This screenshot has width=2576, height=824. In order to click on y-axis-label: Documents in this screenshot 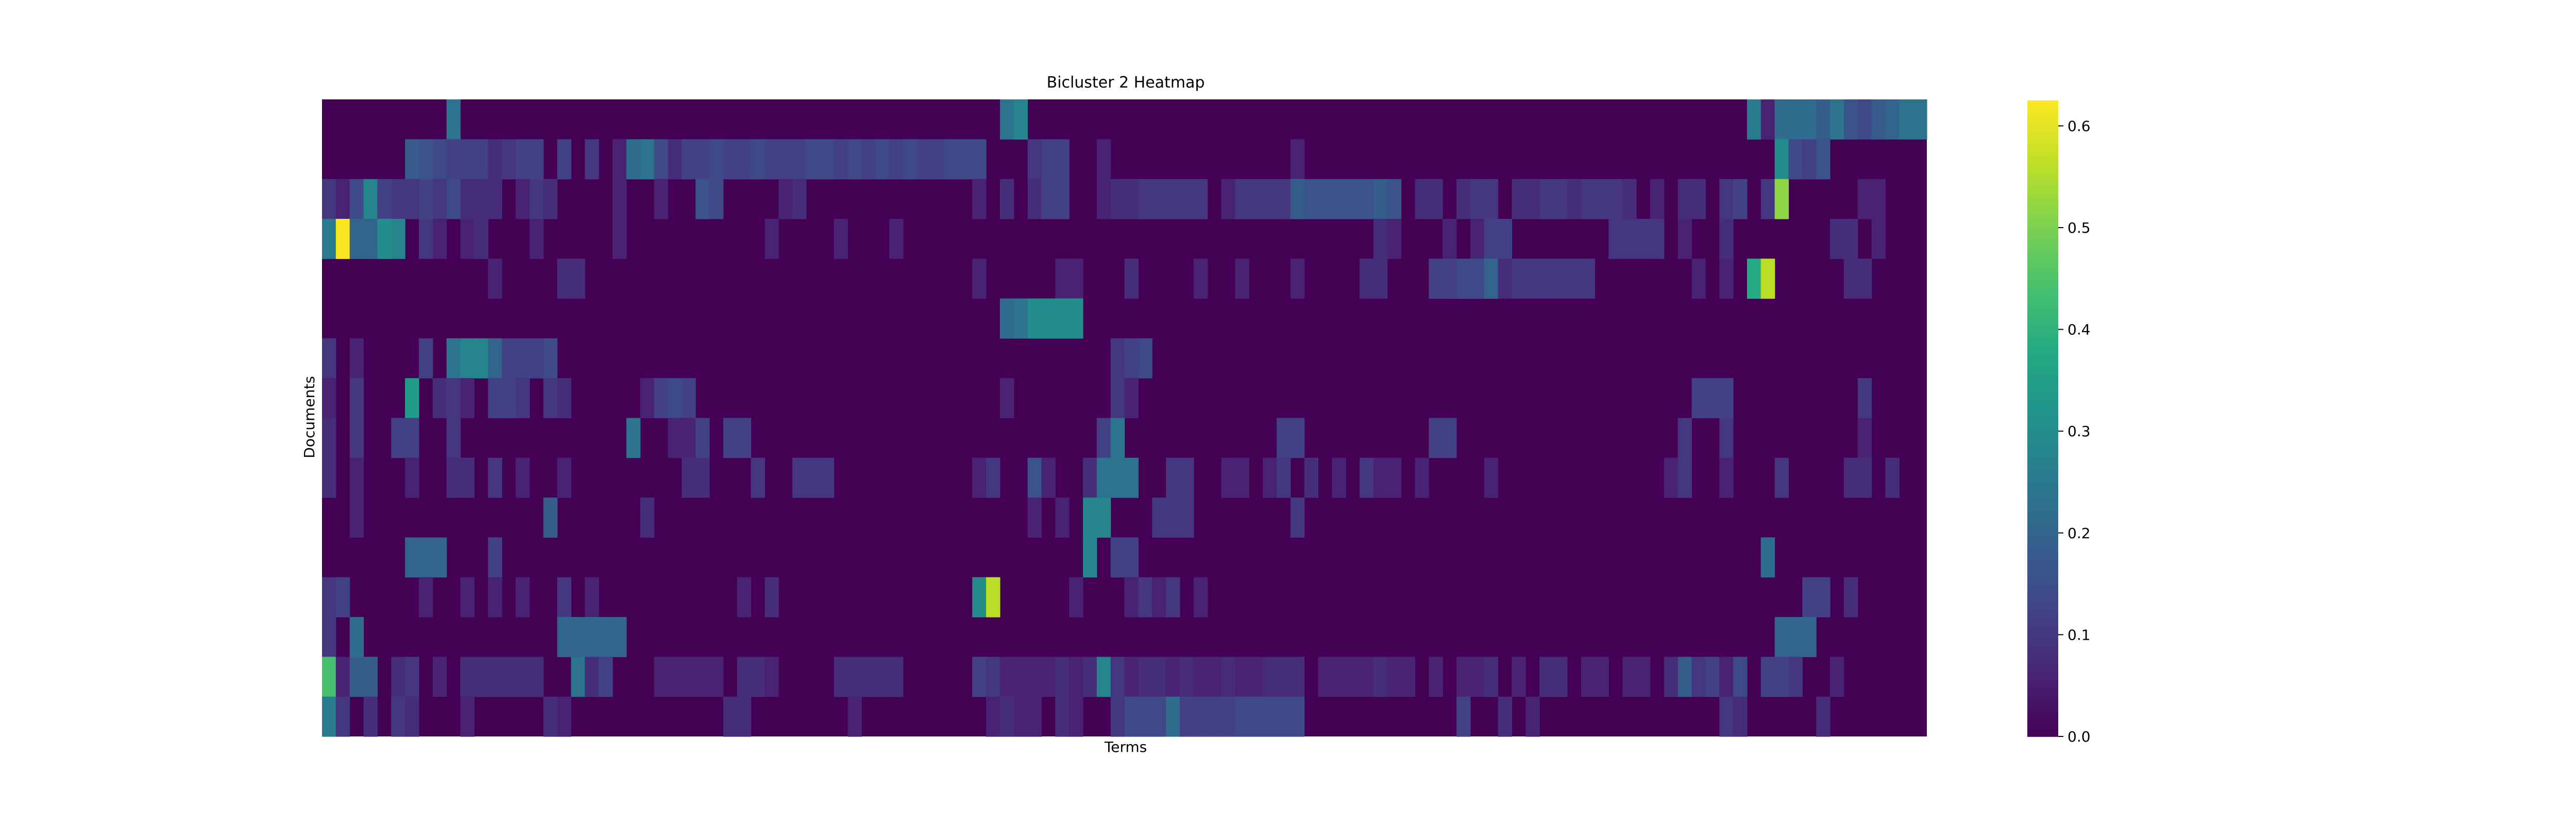, I will do `click(309, 417)`.